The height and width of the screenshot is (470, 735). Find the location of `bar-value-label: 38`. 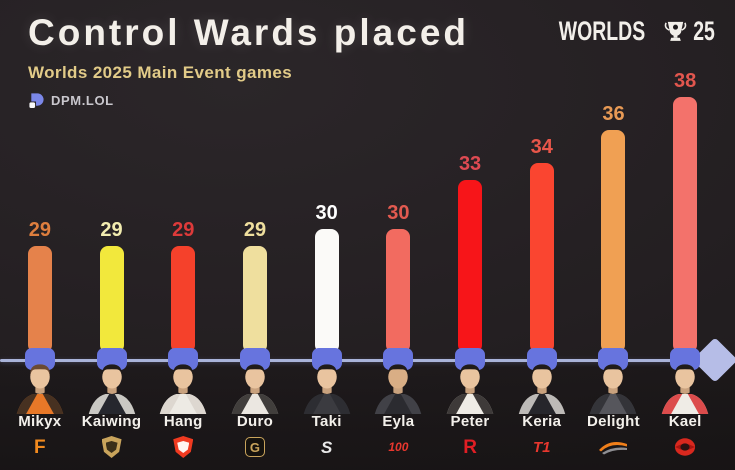

bar-value-label: 38 is located at coordinates (685, 81).